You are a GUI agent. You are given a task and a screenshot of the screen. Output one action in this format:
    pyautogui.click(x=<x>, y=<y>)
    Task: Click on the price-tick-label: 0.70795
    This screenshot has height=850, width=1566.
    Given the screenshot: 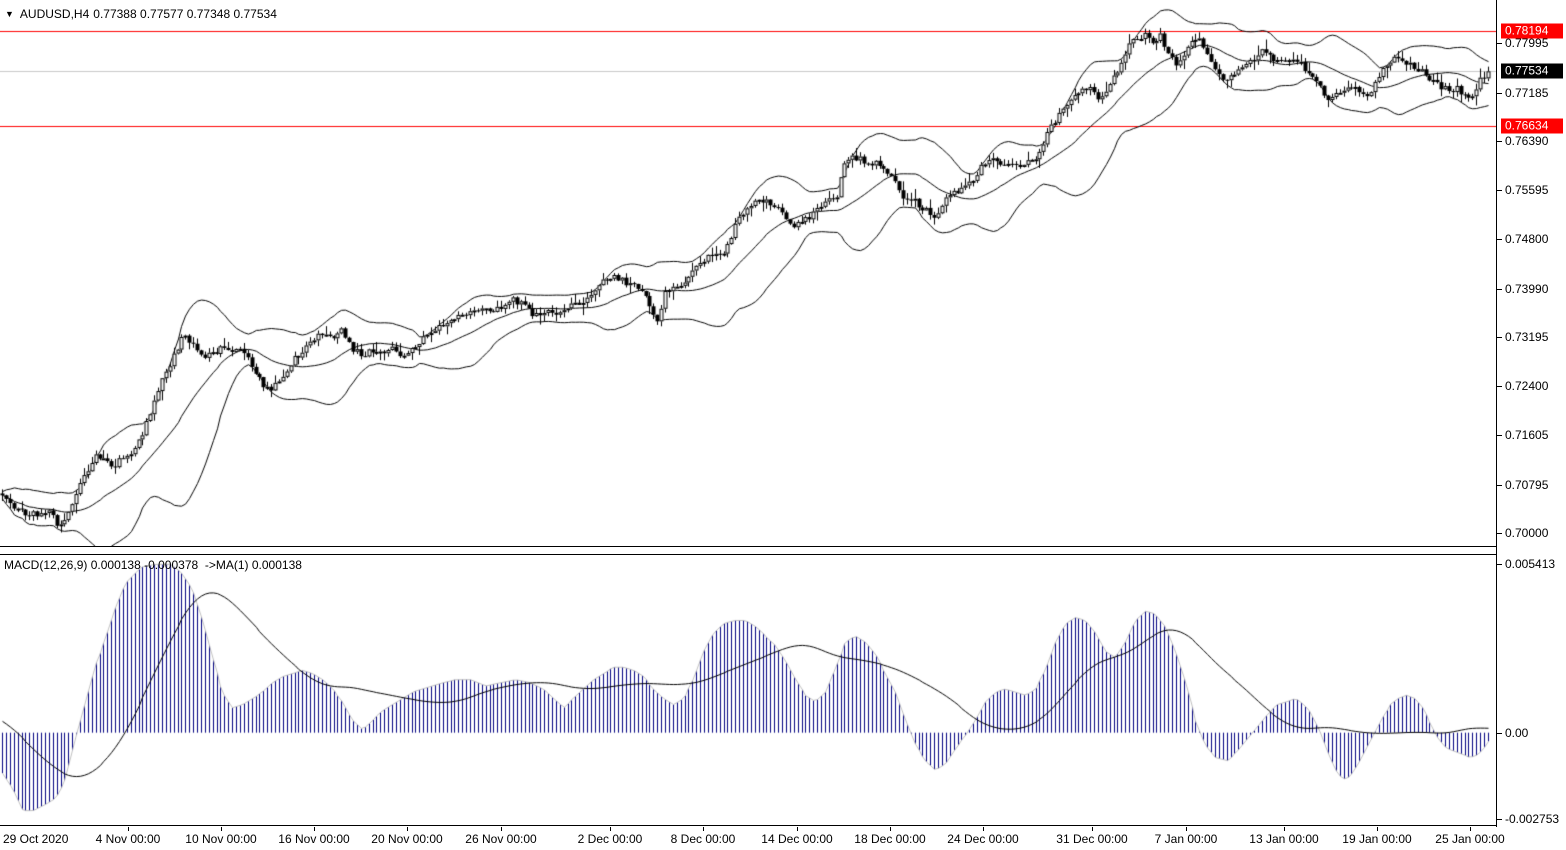 What is the action you would take?
    pyautogui.click(x=1527, y=484)
    